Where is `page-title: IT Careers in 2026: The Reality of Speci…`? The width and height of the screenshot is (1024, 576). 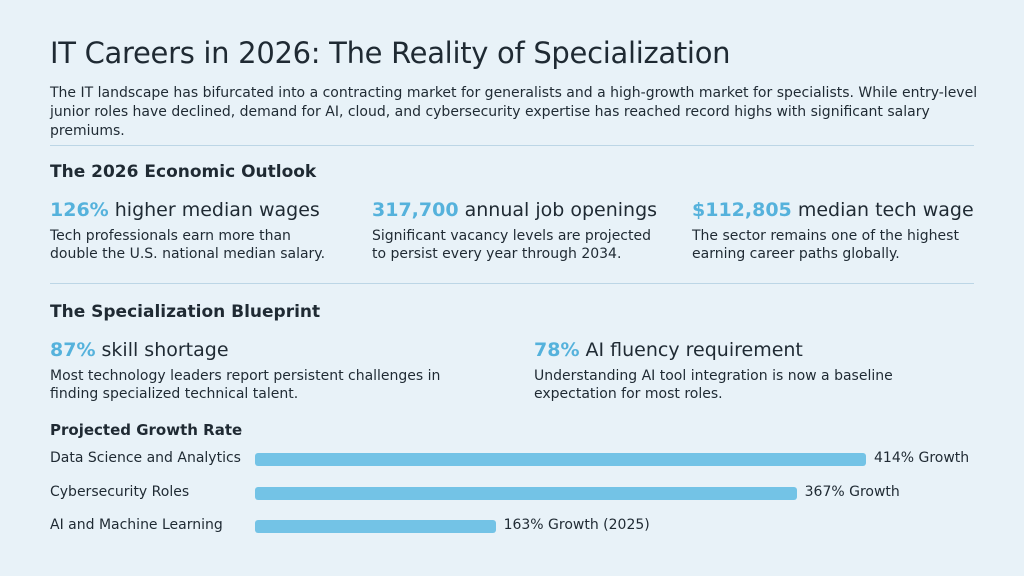 page-title: IT Careers in 2026: The Reality of Speci… is located at coordinates (390, 53).